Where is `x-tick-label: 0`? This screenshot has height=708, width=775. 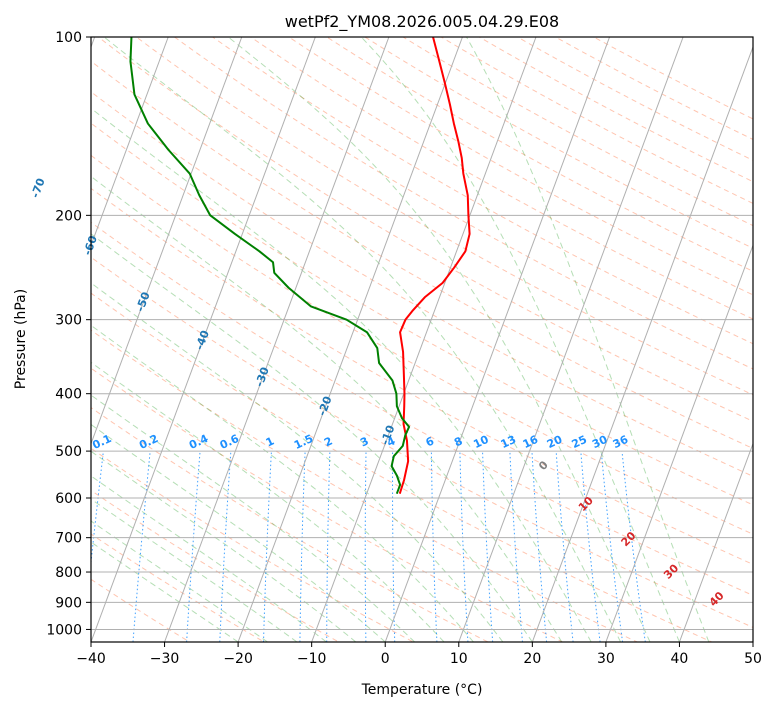
x-tick-label: 0 is located at coordinates (385, 659).